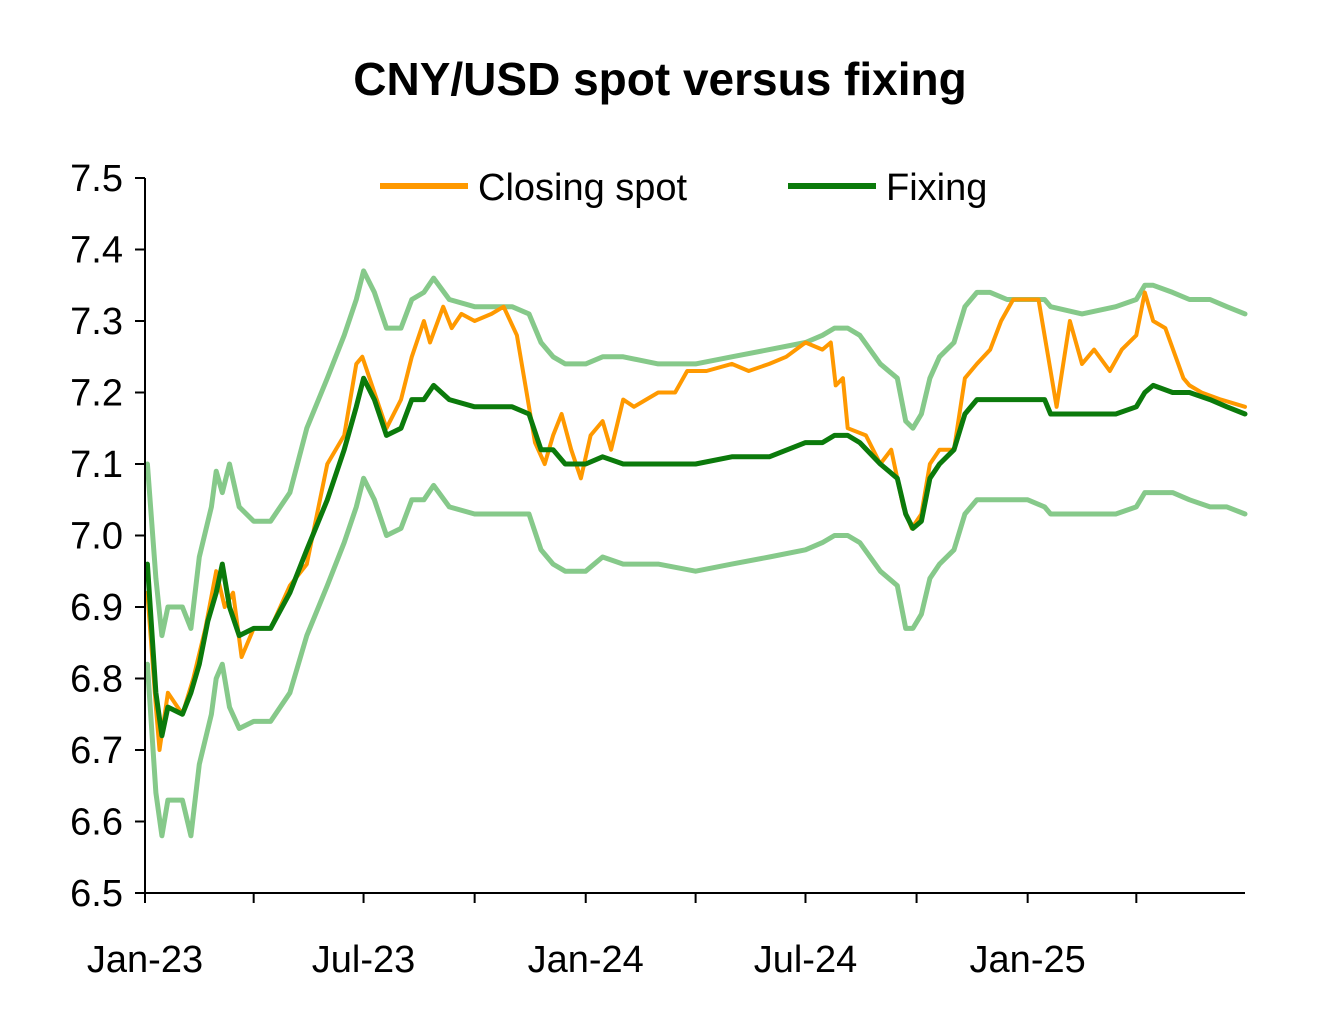 This screenshot has height=1035, width=1320. Describe the element at coordinates (96, 894) in the screenshot. I see `y-tick-label: 6.5` at that location.